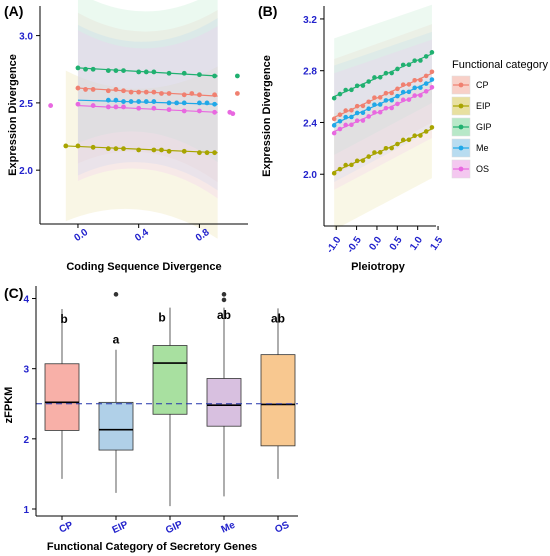 Image resolution: width=550 pixels, height=556 pixels. I want to click on letter-os: ab, so click(278, 318).